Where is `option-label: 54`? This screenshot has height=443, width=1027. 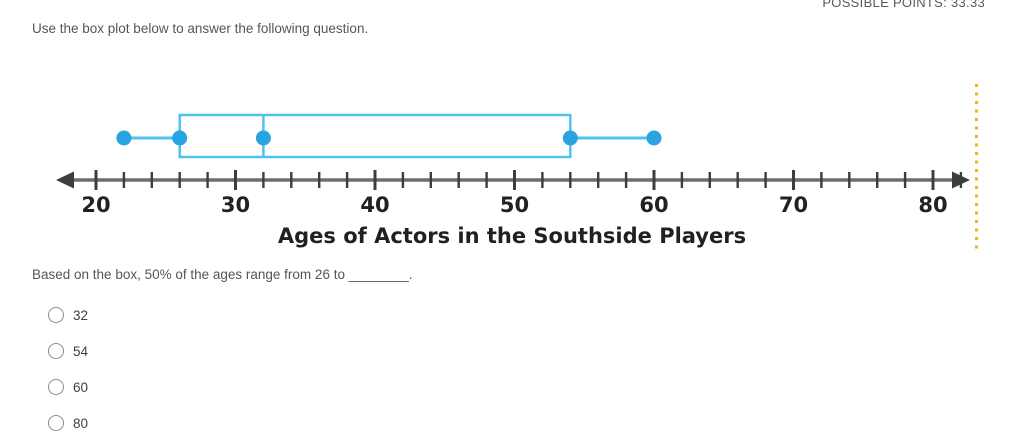
option-label: 54 is located at coordinates (81, 351).